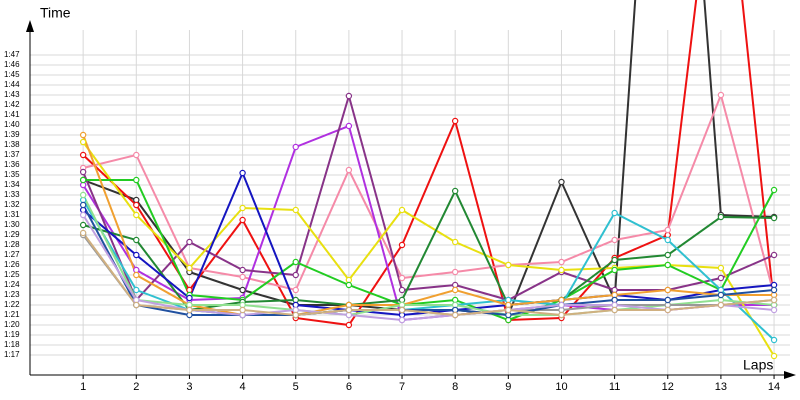  What do you see at coordinates (12, 344) in the screenshot?
I see `y-tick-label: 1:18` at bounding box center [12, 344].